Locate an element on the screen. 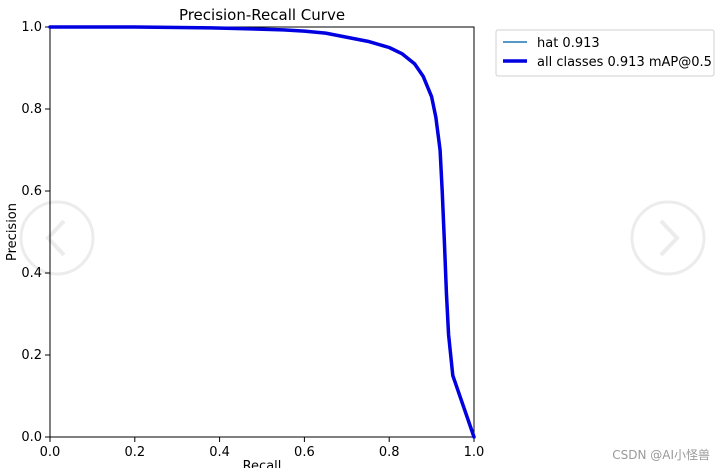  legend-box is located at coordinates (605, 53).